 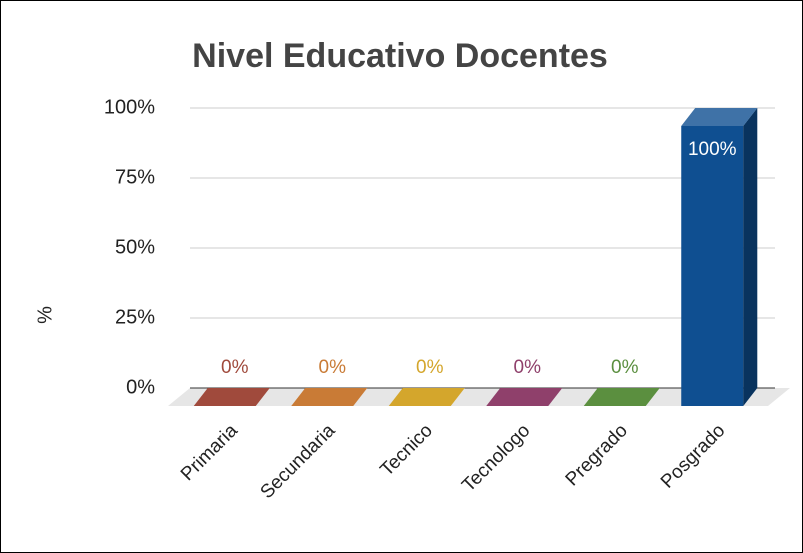 I want to click on y-tick-label: 0%, so click(x=140, y=387).